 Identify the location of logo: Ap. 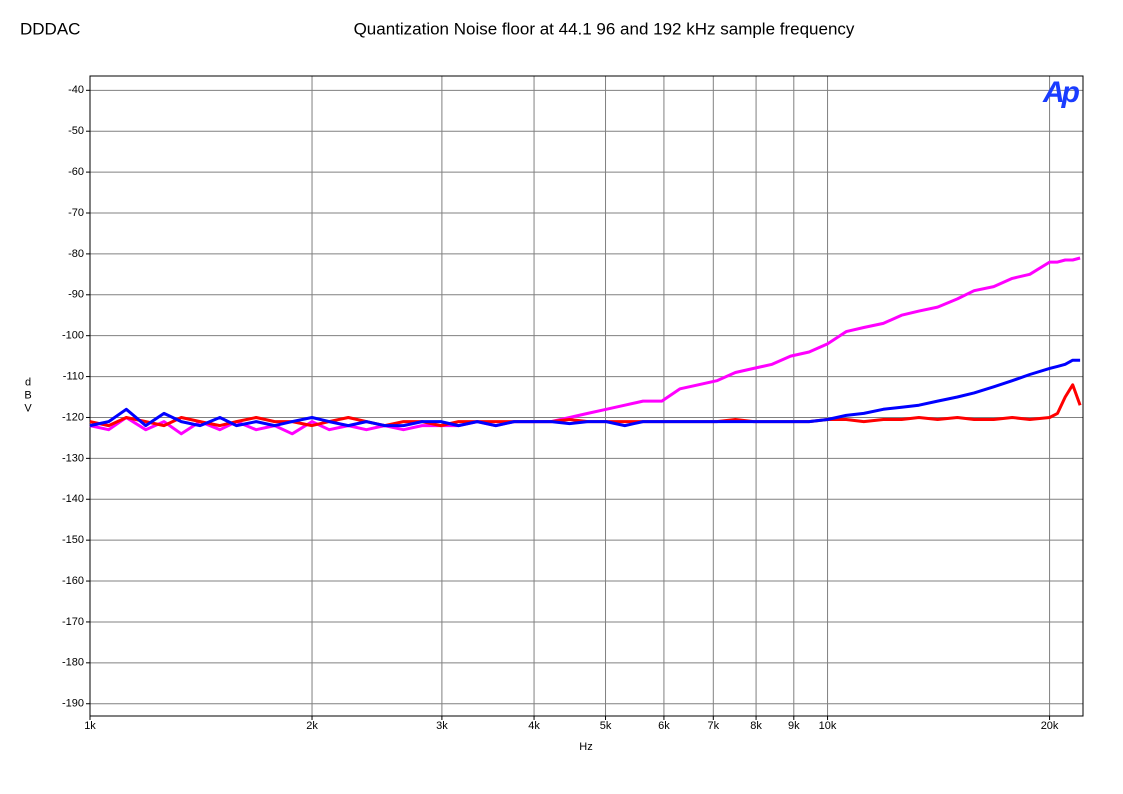
(1061, 92).